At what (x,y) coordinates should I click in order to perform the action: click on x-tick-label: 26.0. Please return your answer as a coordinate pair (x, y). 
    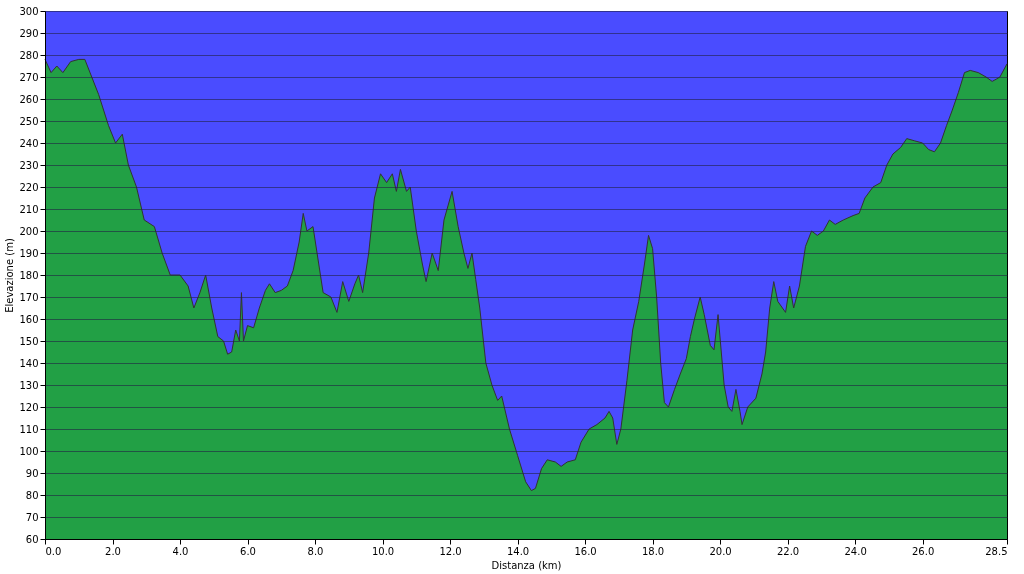
    Looking at the image, I should click on (923, 551).